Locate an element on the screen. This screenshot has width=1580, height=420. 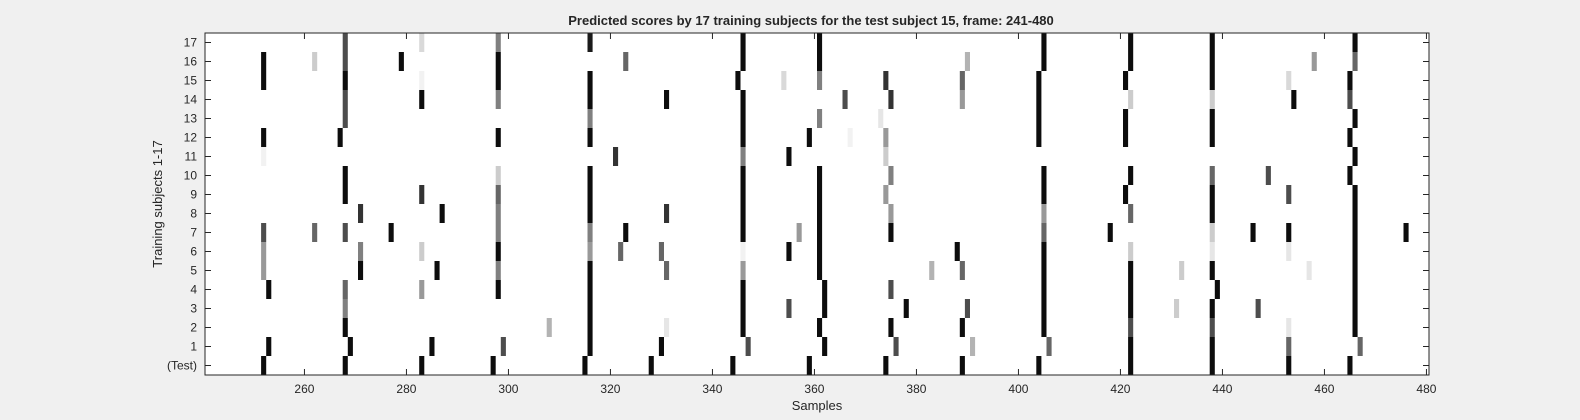
y-tick-label: 2 is located at coordinates (193, 328).